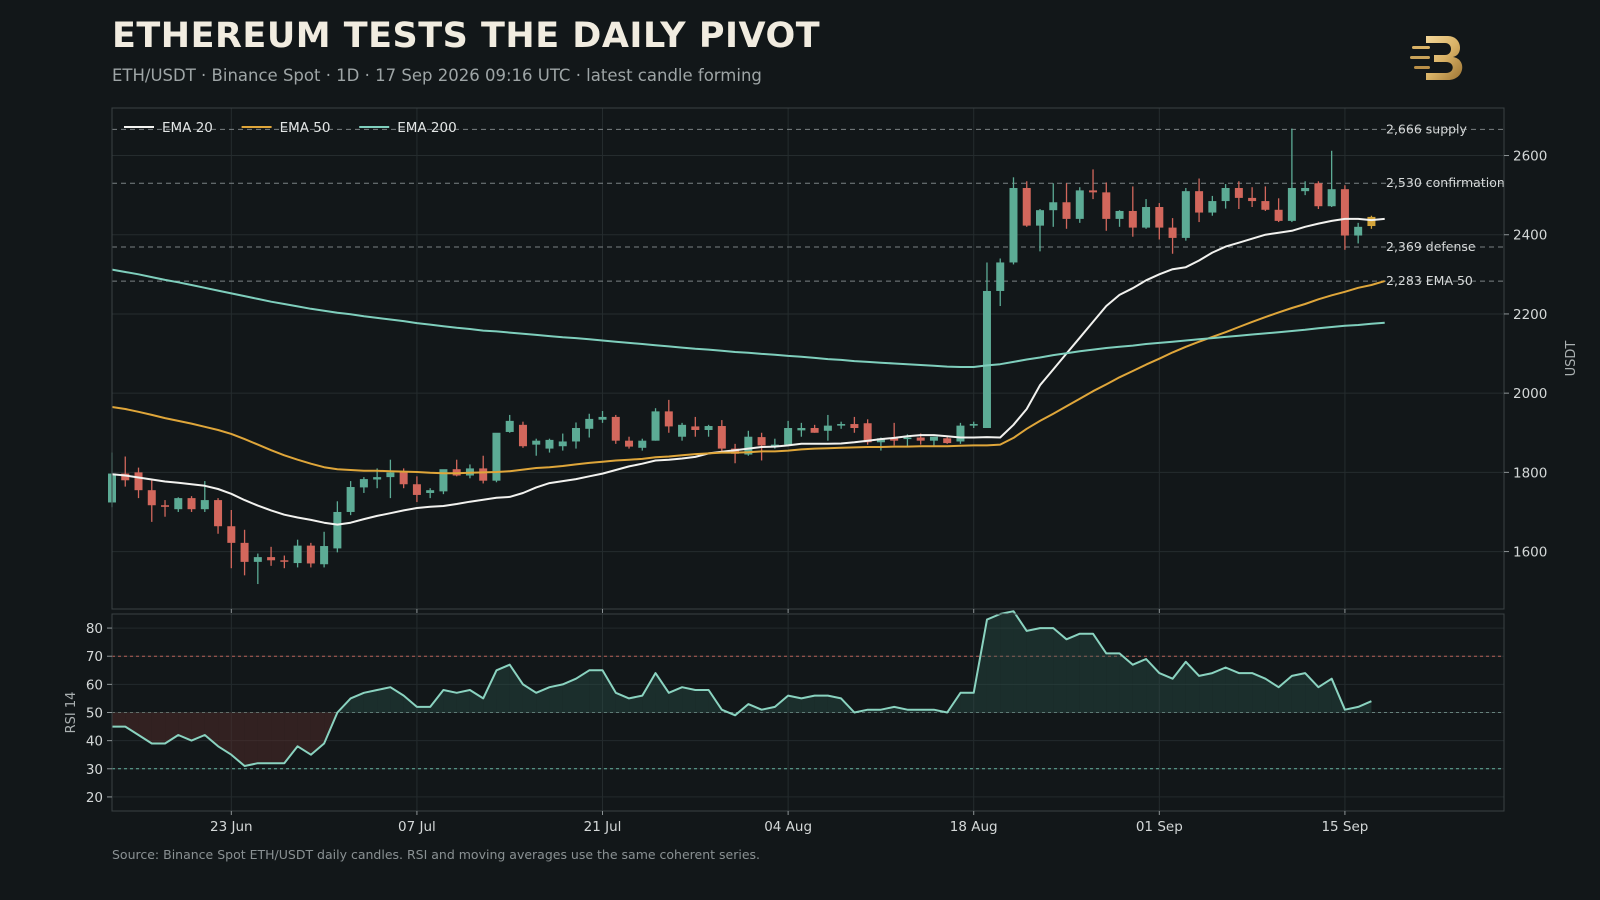 The height and width of the screenshot is (900, 1600). I want to click on x-tick-label: 18 Aug, so click(974, 827).